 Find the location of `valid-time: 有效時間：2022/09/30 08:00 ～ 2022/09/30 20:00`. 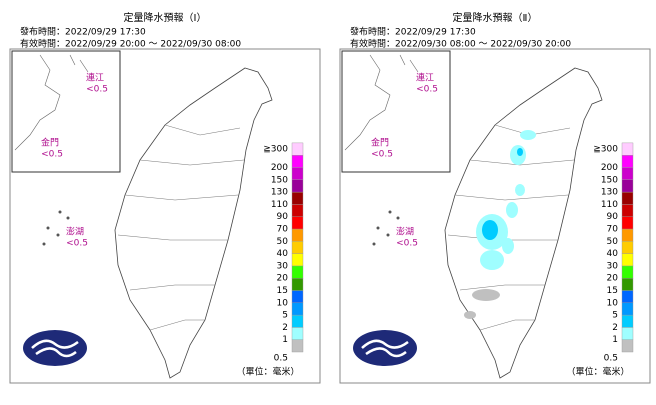

valid-time: 有效時間：2022/09/30 08:00 ～ 2022/09/30 20:00 is located at coordinates (460, 44).